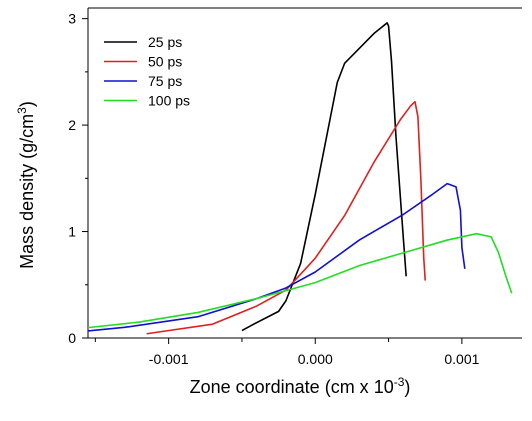  What do you see at coordinates (72, 19) in the screenshot?
I see `y-tick-label: 3` at bounding box center [72, 19].